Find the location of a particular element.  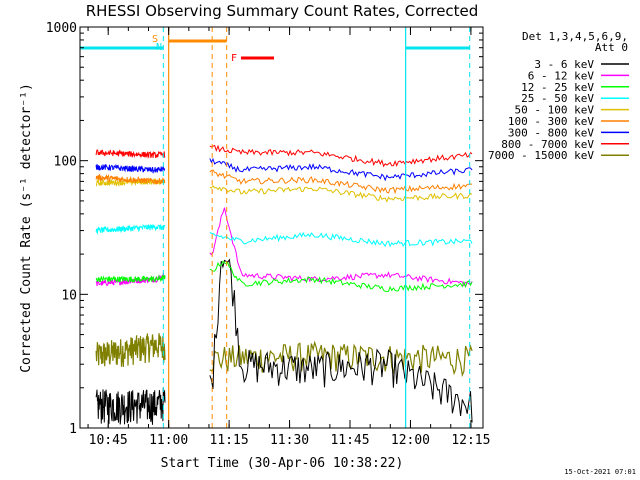

y-tick-label: 100 is located at coordinates (65, 162).